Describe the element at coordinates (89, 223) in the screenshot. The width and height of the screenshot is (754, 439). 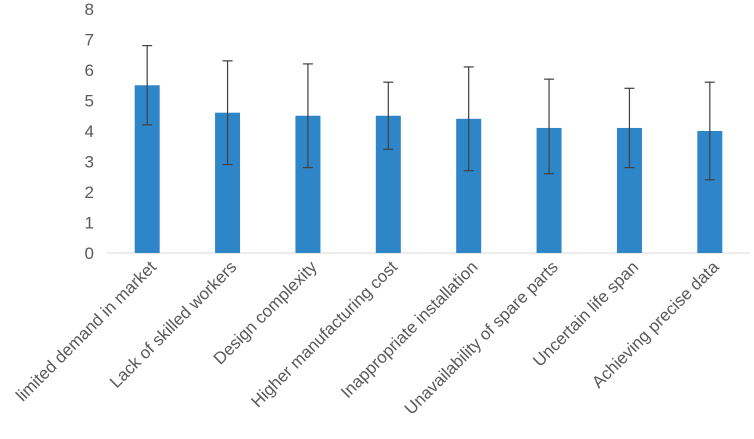
I see `y-tick-label: 1` at that location.